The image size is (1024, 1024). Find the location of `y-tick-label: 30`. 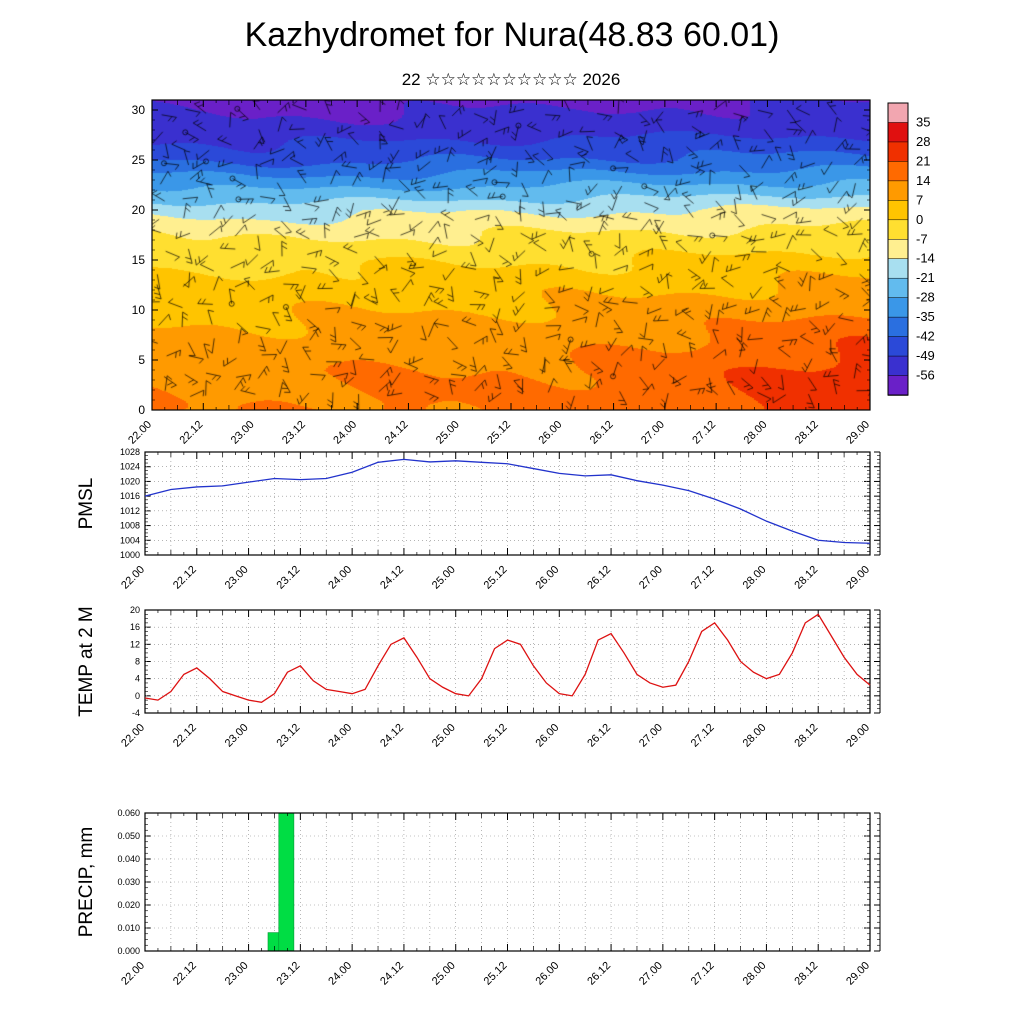

y-tick-label: 30 is located at coordinates (139, 110).